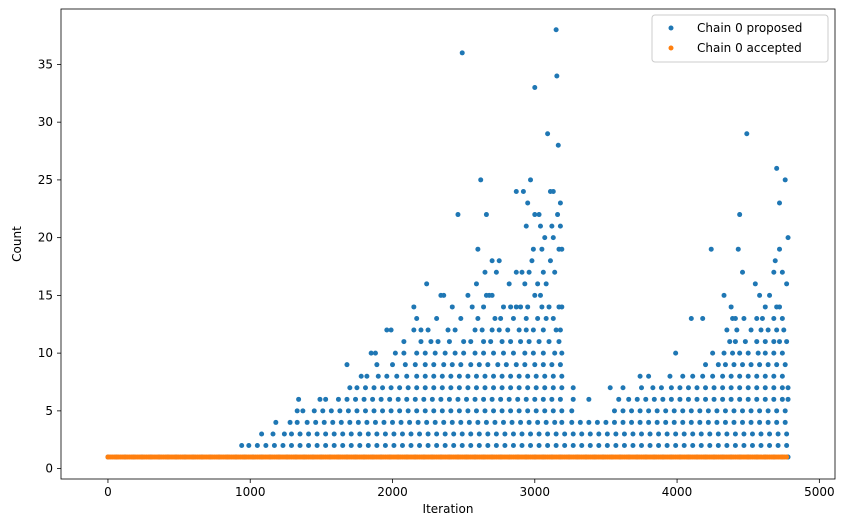 The image size is (857, 525). Describe the element at coordinates (392, 492) in the screenshot. I see `x-tick-label: 2000` at that location.